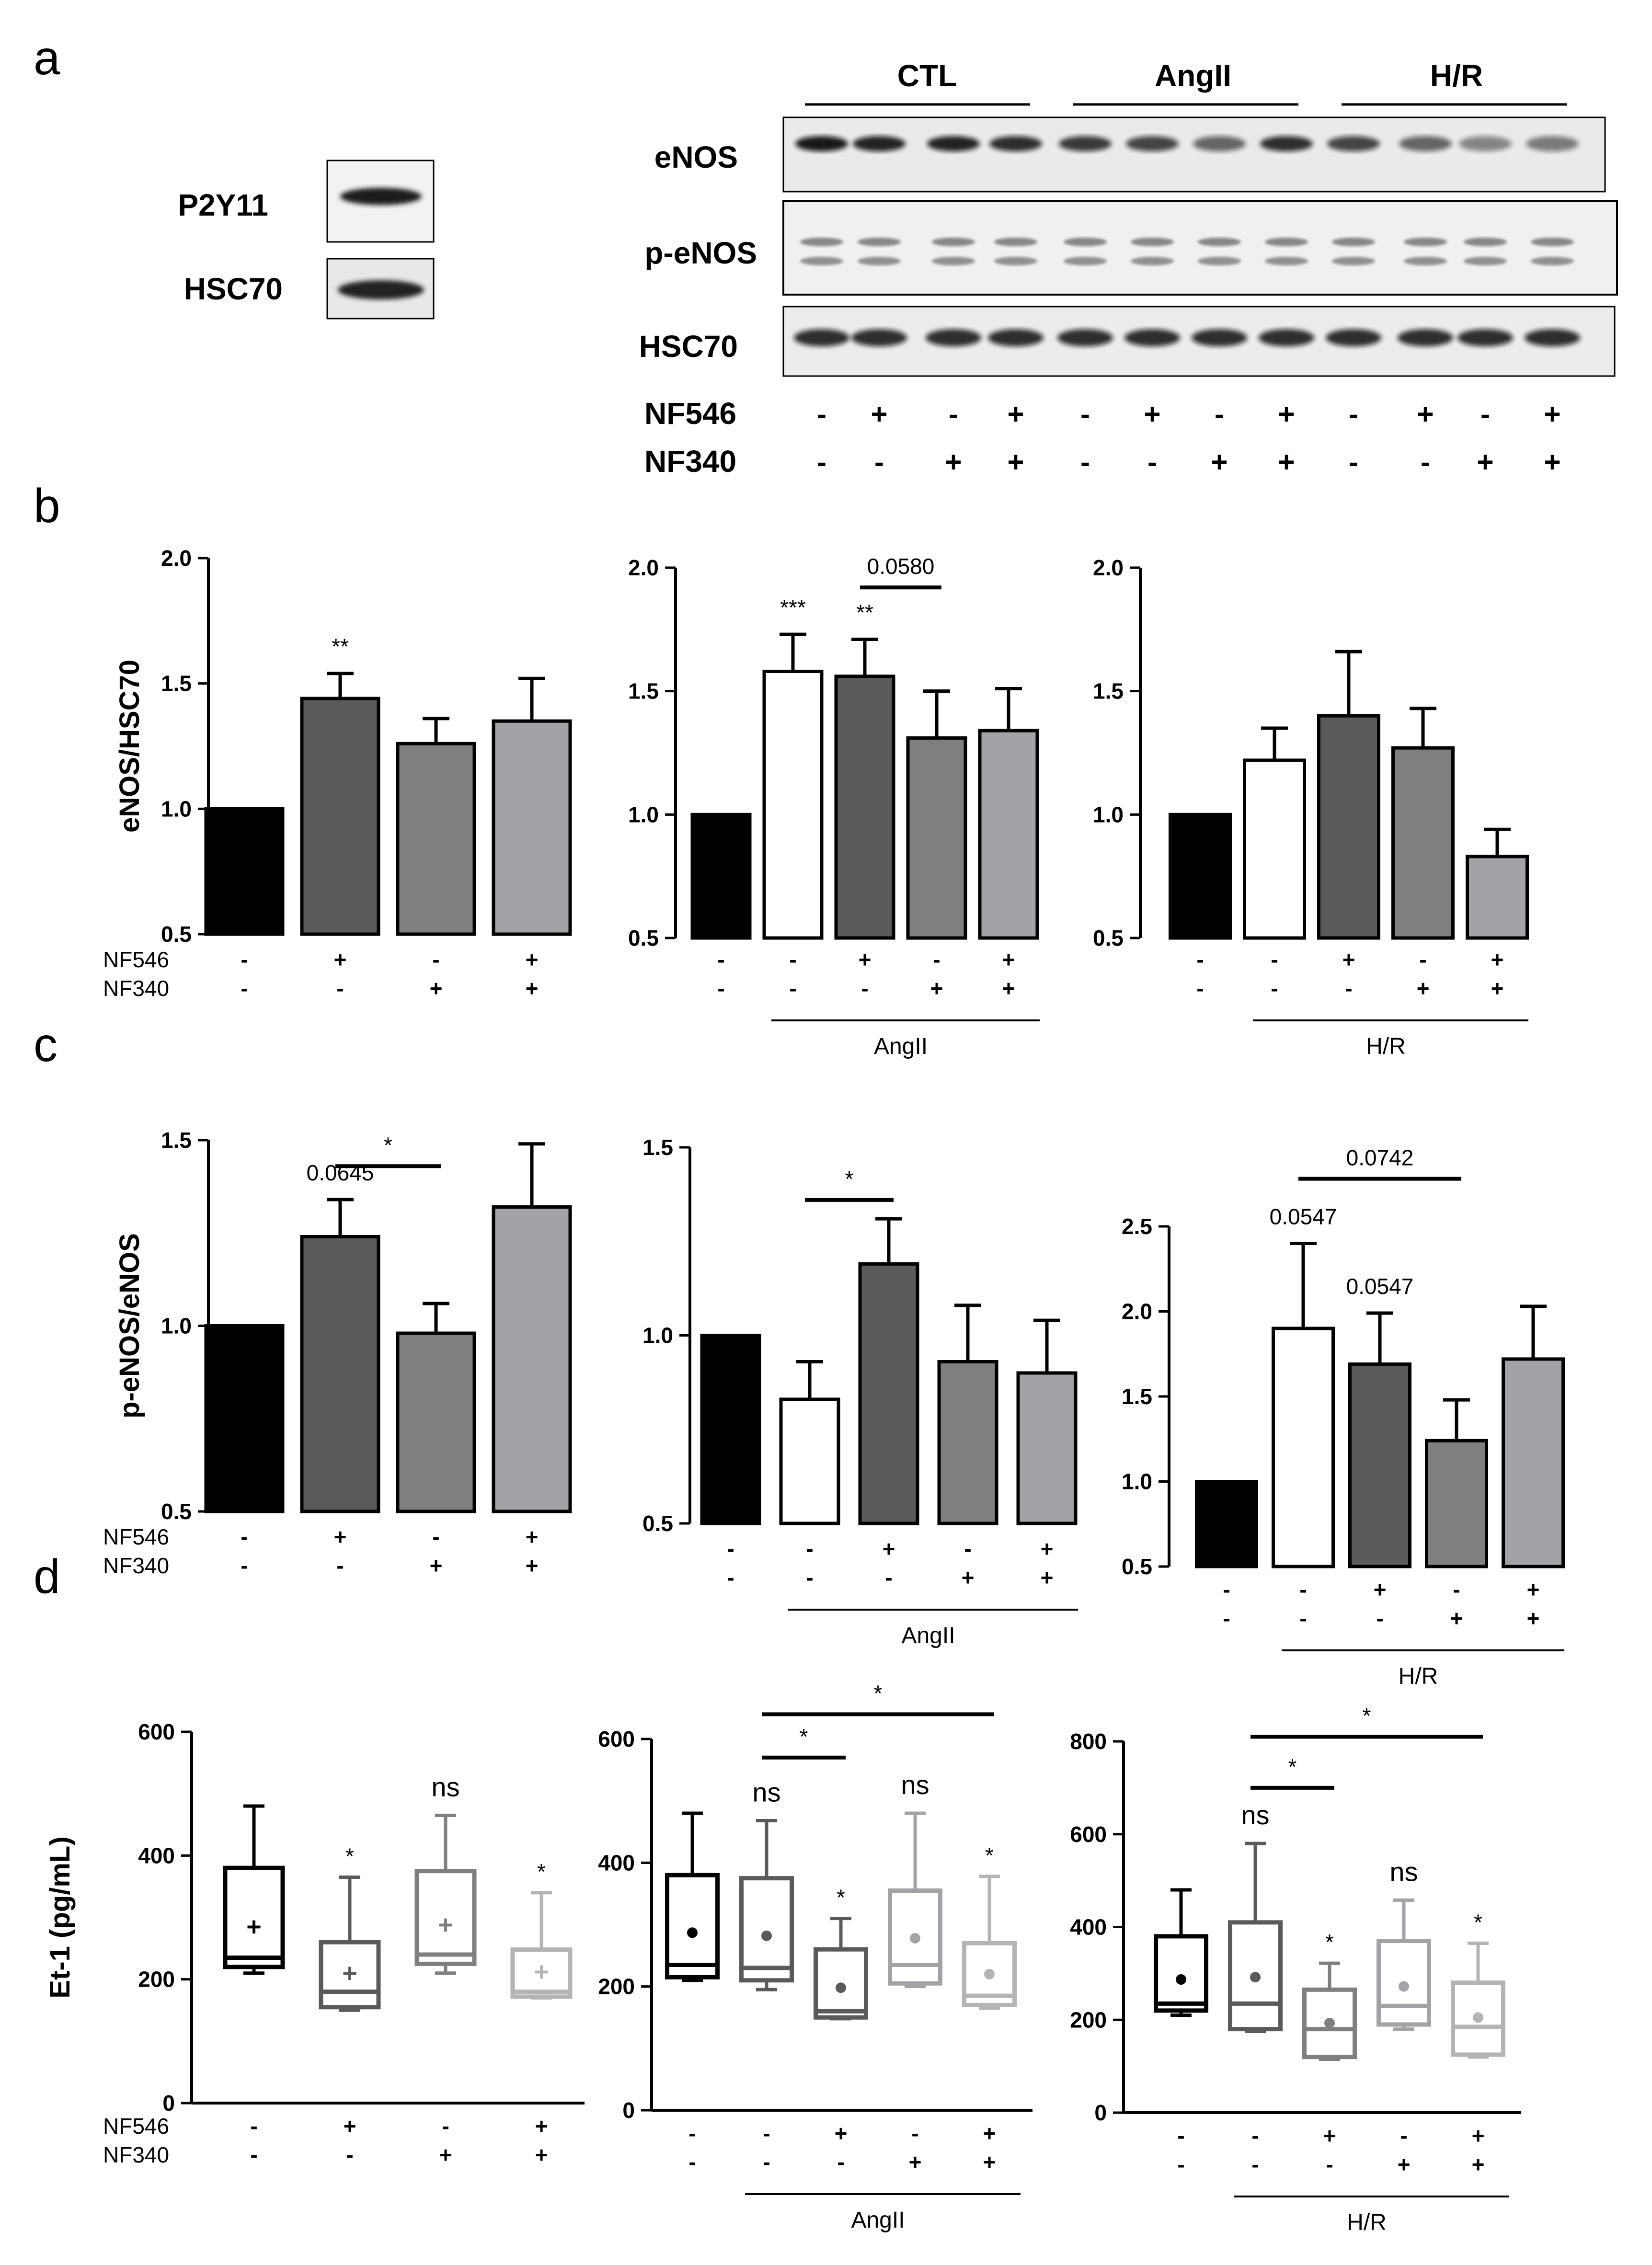 The height and width of the screenshot is (2265, 1652). I want to click on group-label: H/R, so click(1418, 1676).